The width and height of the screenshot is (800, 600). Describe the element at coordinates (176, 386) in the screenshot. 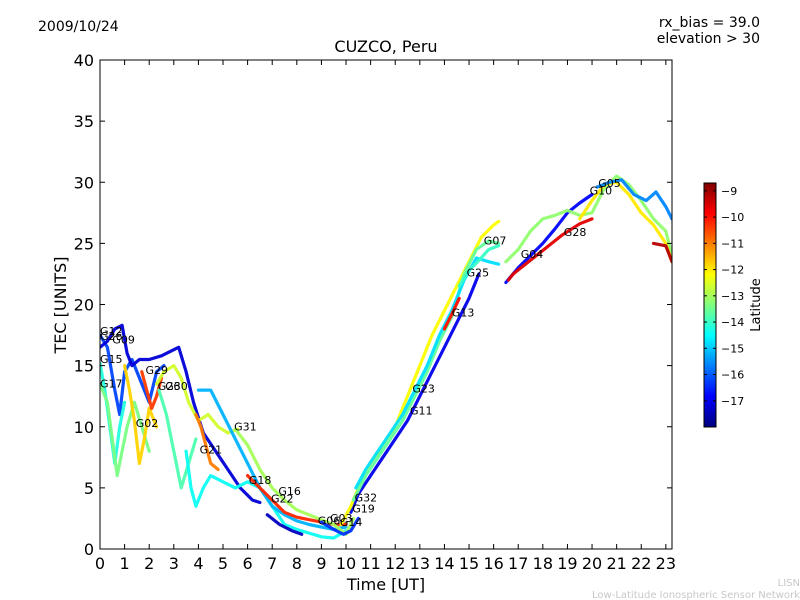

I see `satellite-label-g30-7: G30` at that location.